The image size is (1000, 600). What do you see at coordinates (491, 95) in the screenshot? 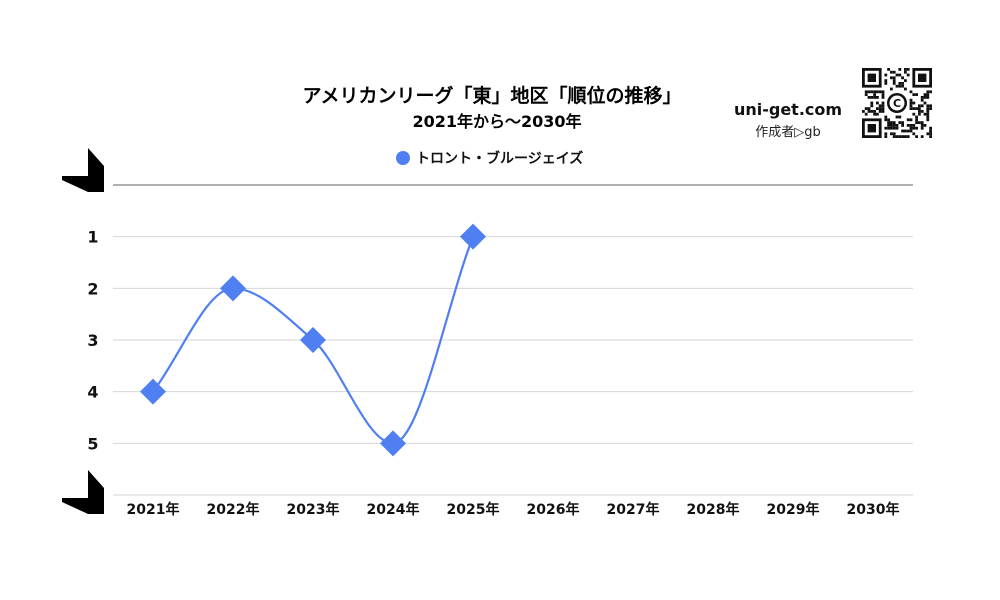
I see `chart-title: アメリカンリーグ「東」地区「順位の推移」` at bounding box center [491, 95].